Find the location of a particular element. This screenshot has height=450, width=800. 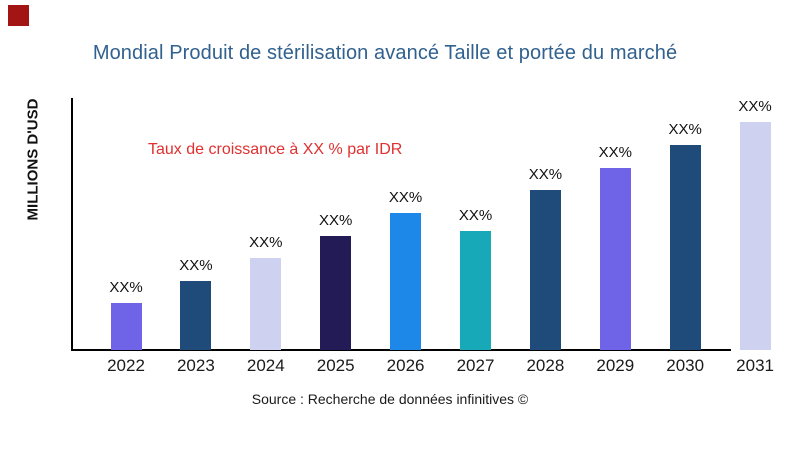

bar-2025 is located at coordinates (336, 293).